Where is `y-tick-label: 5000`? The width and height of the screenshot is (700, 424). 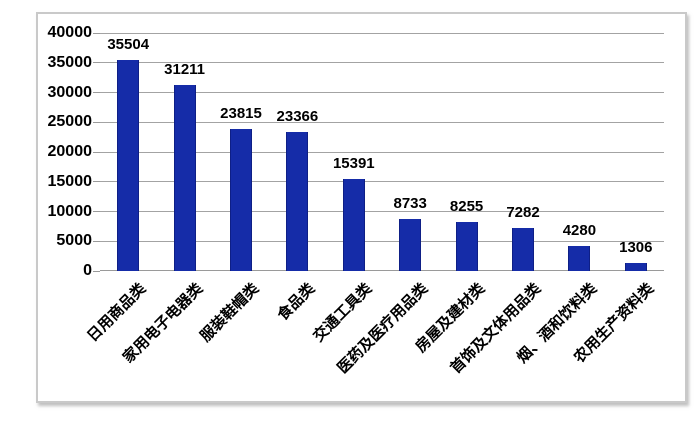
y-tick-label: 5000 is located at coordinates (74, 241).